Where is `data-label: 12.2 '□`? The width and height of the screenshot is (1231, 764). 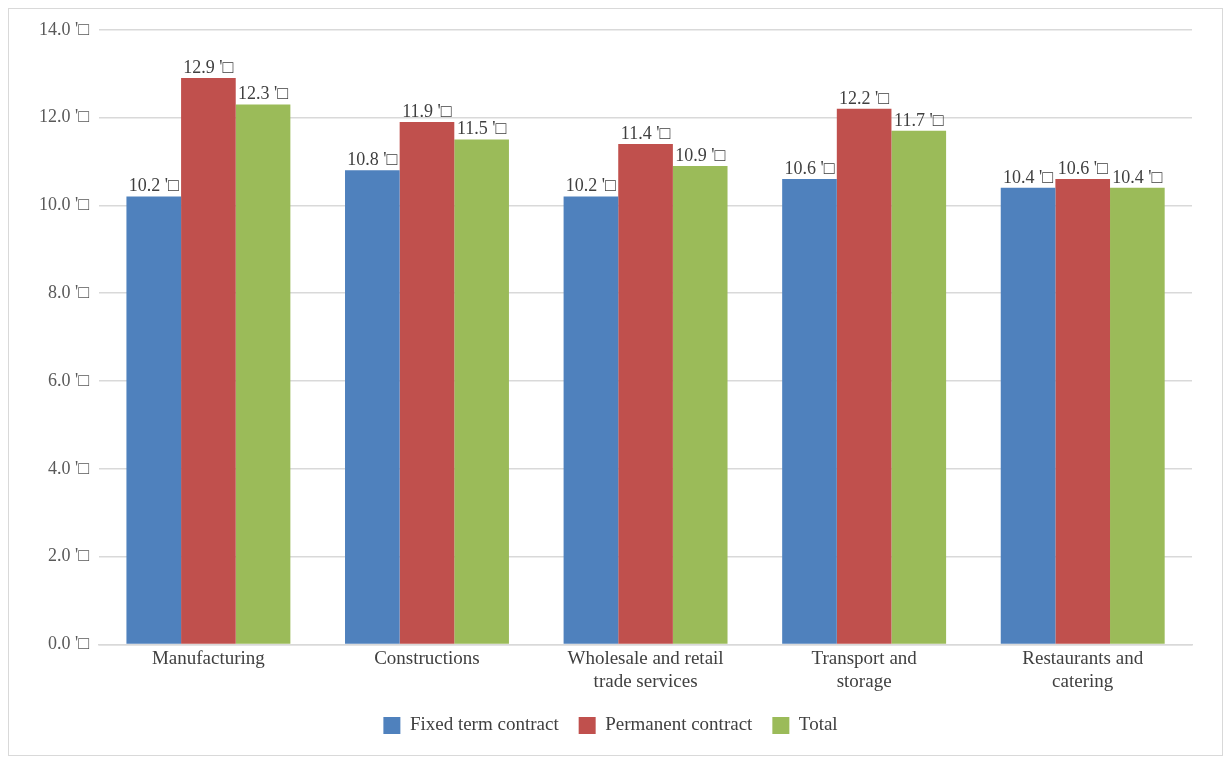
data-label: 12.2 '□ is located at coordinates (864, 97).